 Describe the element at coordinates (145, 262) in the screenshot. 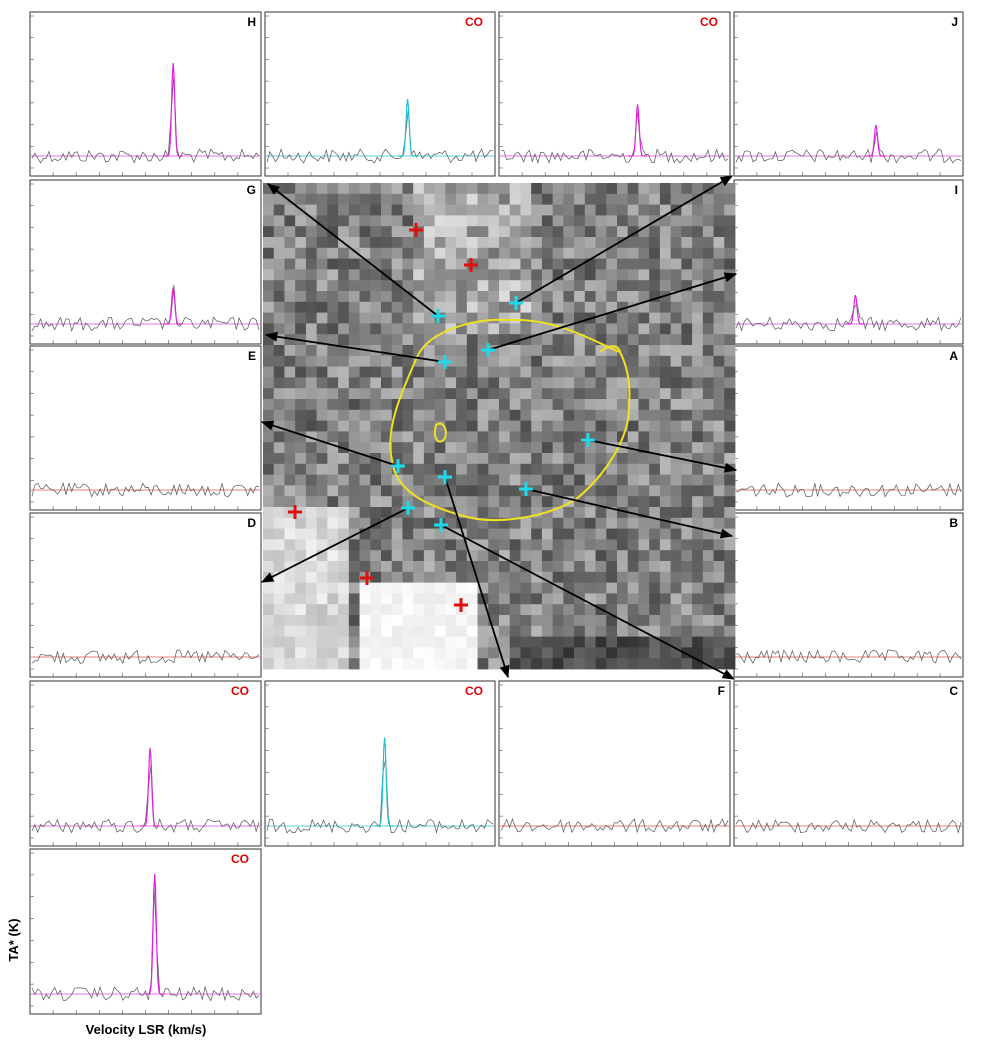

I see `spectrum-panel-G: G` at that location.